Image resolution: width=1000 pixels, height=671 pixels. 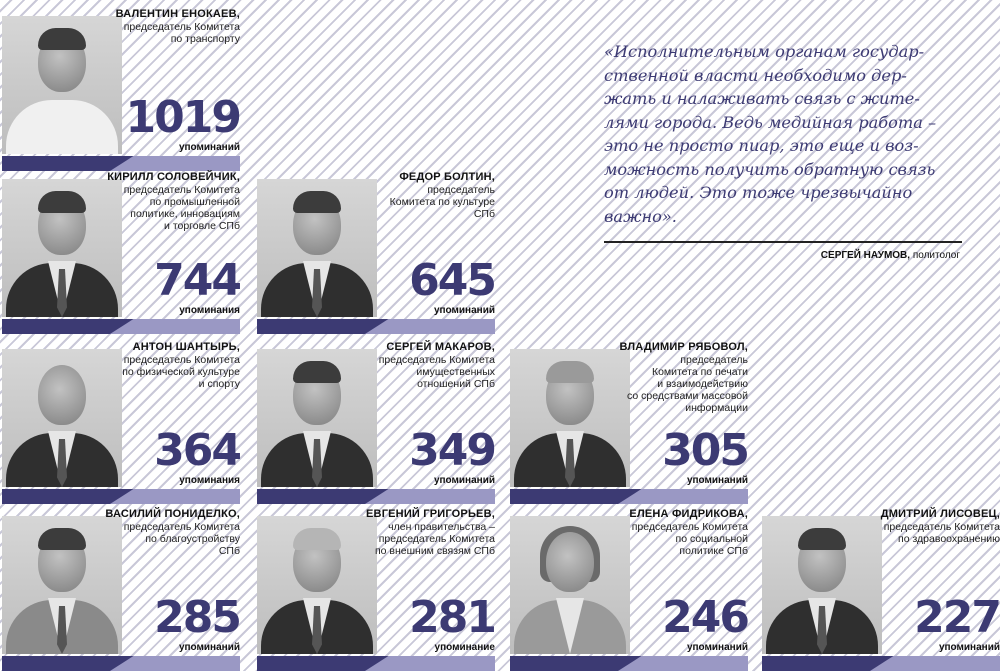 What do you see at coordinates (936, 255) in the screenshot?
I see `author-role: политолог` at bounding box center [936, 255].